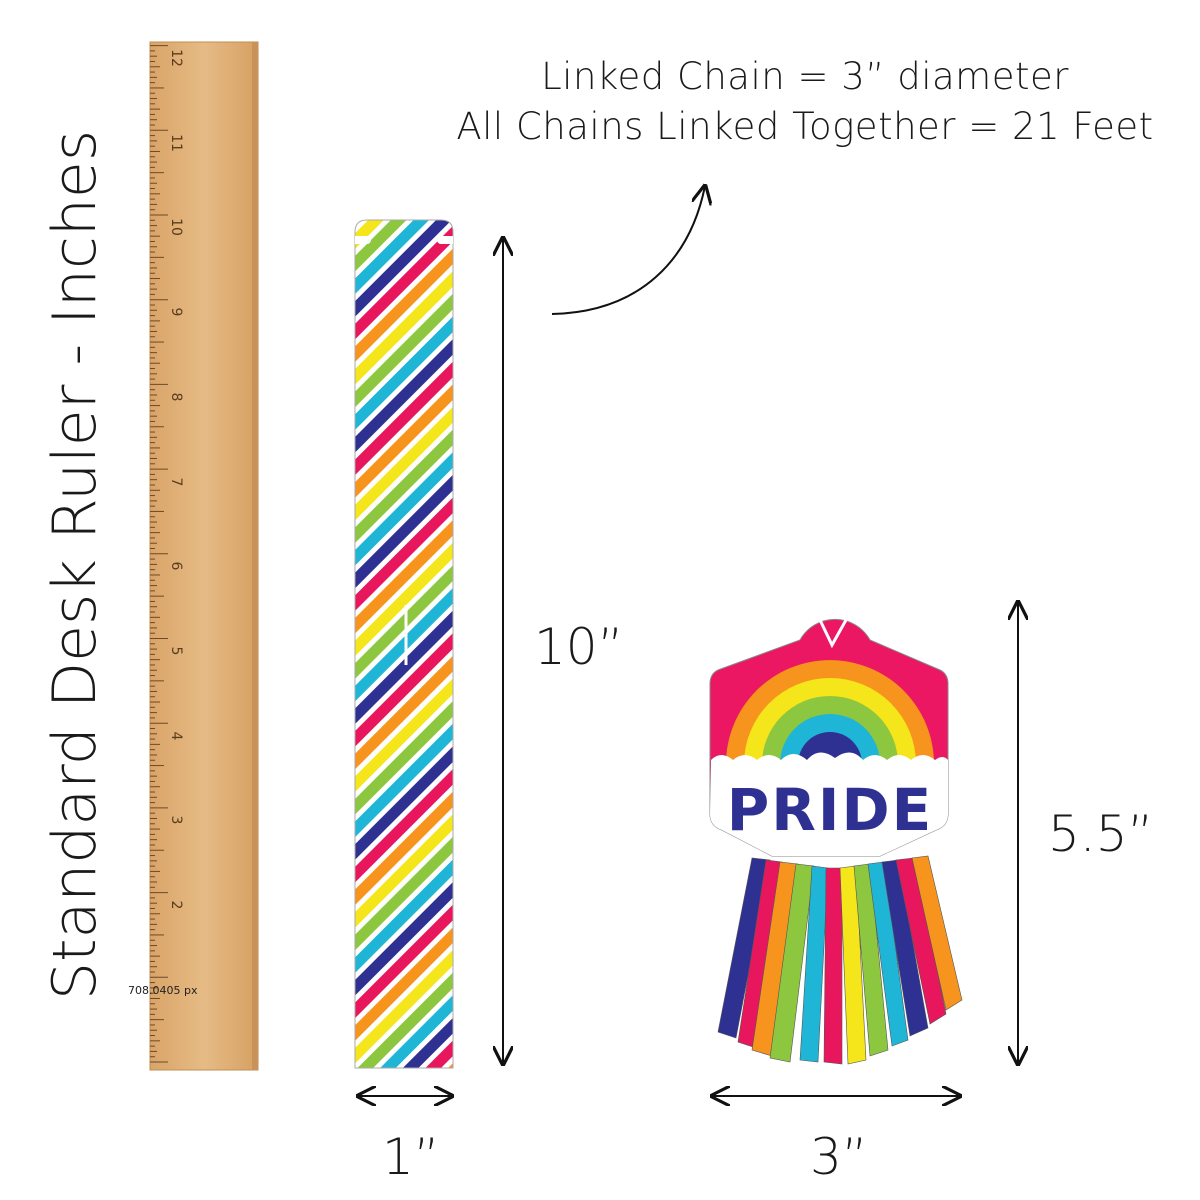  Describe the element at coordinates (176, 820) in the screenshot. I see `ruler-number: 3` at that location.